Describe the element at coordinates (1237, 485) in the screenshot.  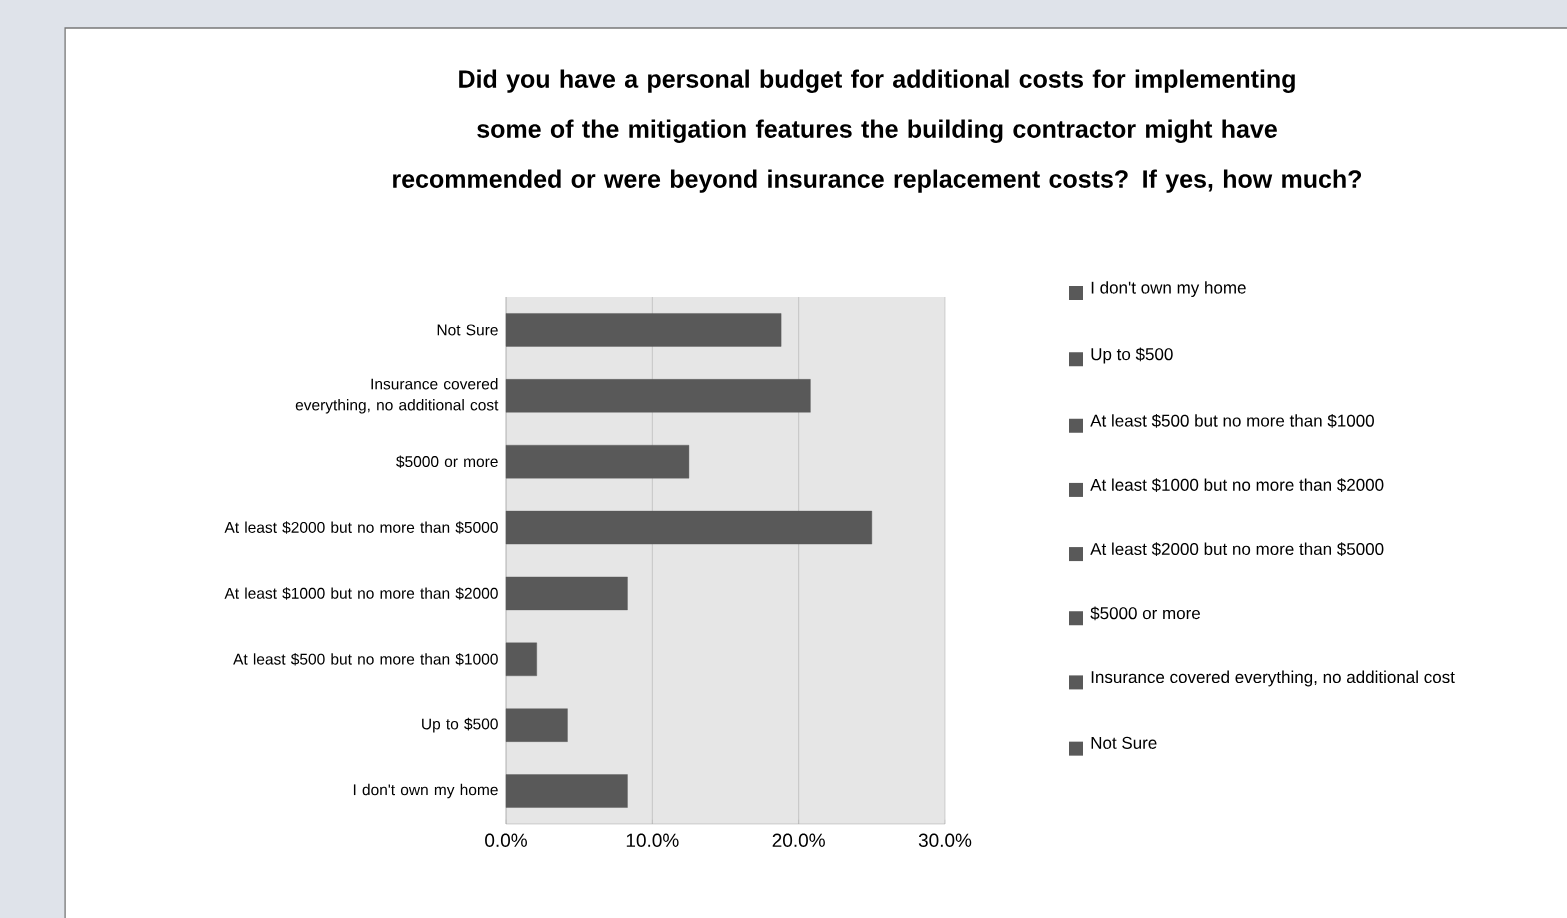
I see `category-label: At least $1000 but no more than $2000` at that location.